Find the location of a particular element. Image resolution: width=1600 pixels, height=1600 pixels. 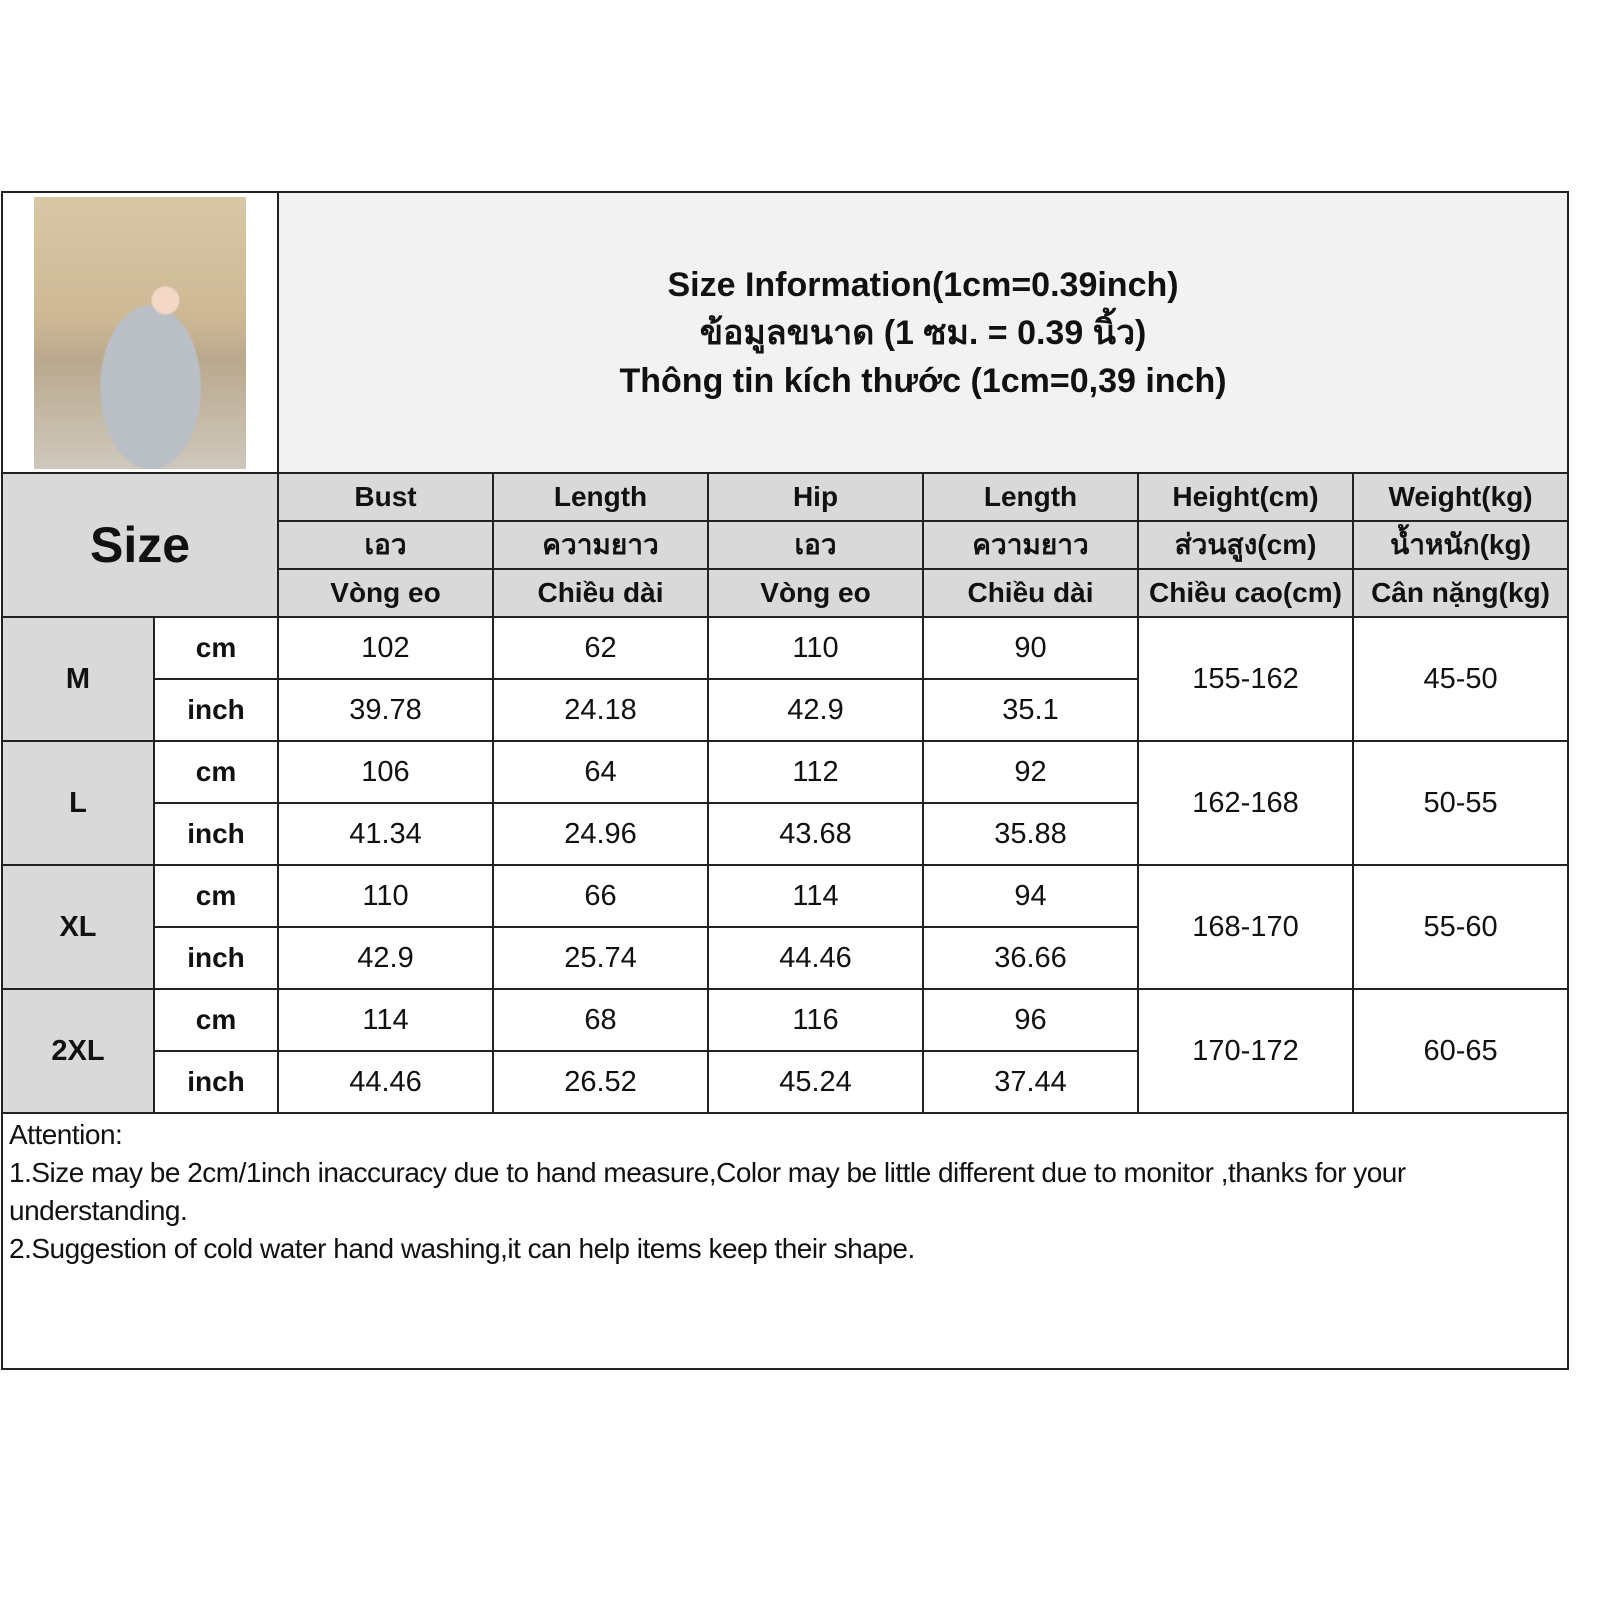

measurement-cell: 62 is located at coordinates (600, 648).